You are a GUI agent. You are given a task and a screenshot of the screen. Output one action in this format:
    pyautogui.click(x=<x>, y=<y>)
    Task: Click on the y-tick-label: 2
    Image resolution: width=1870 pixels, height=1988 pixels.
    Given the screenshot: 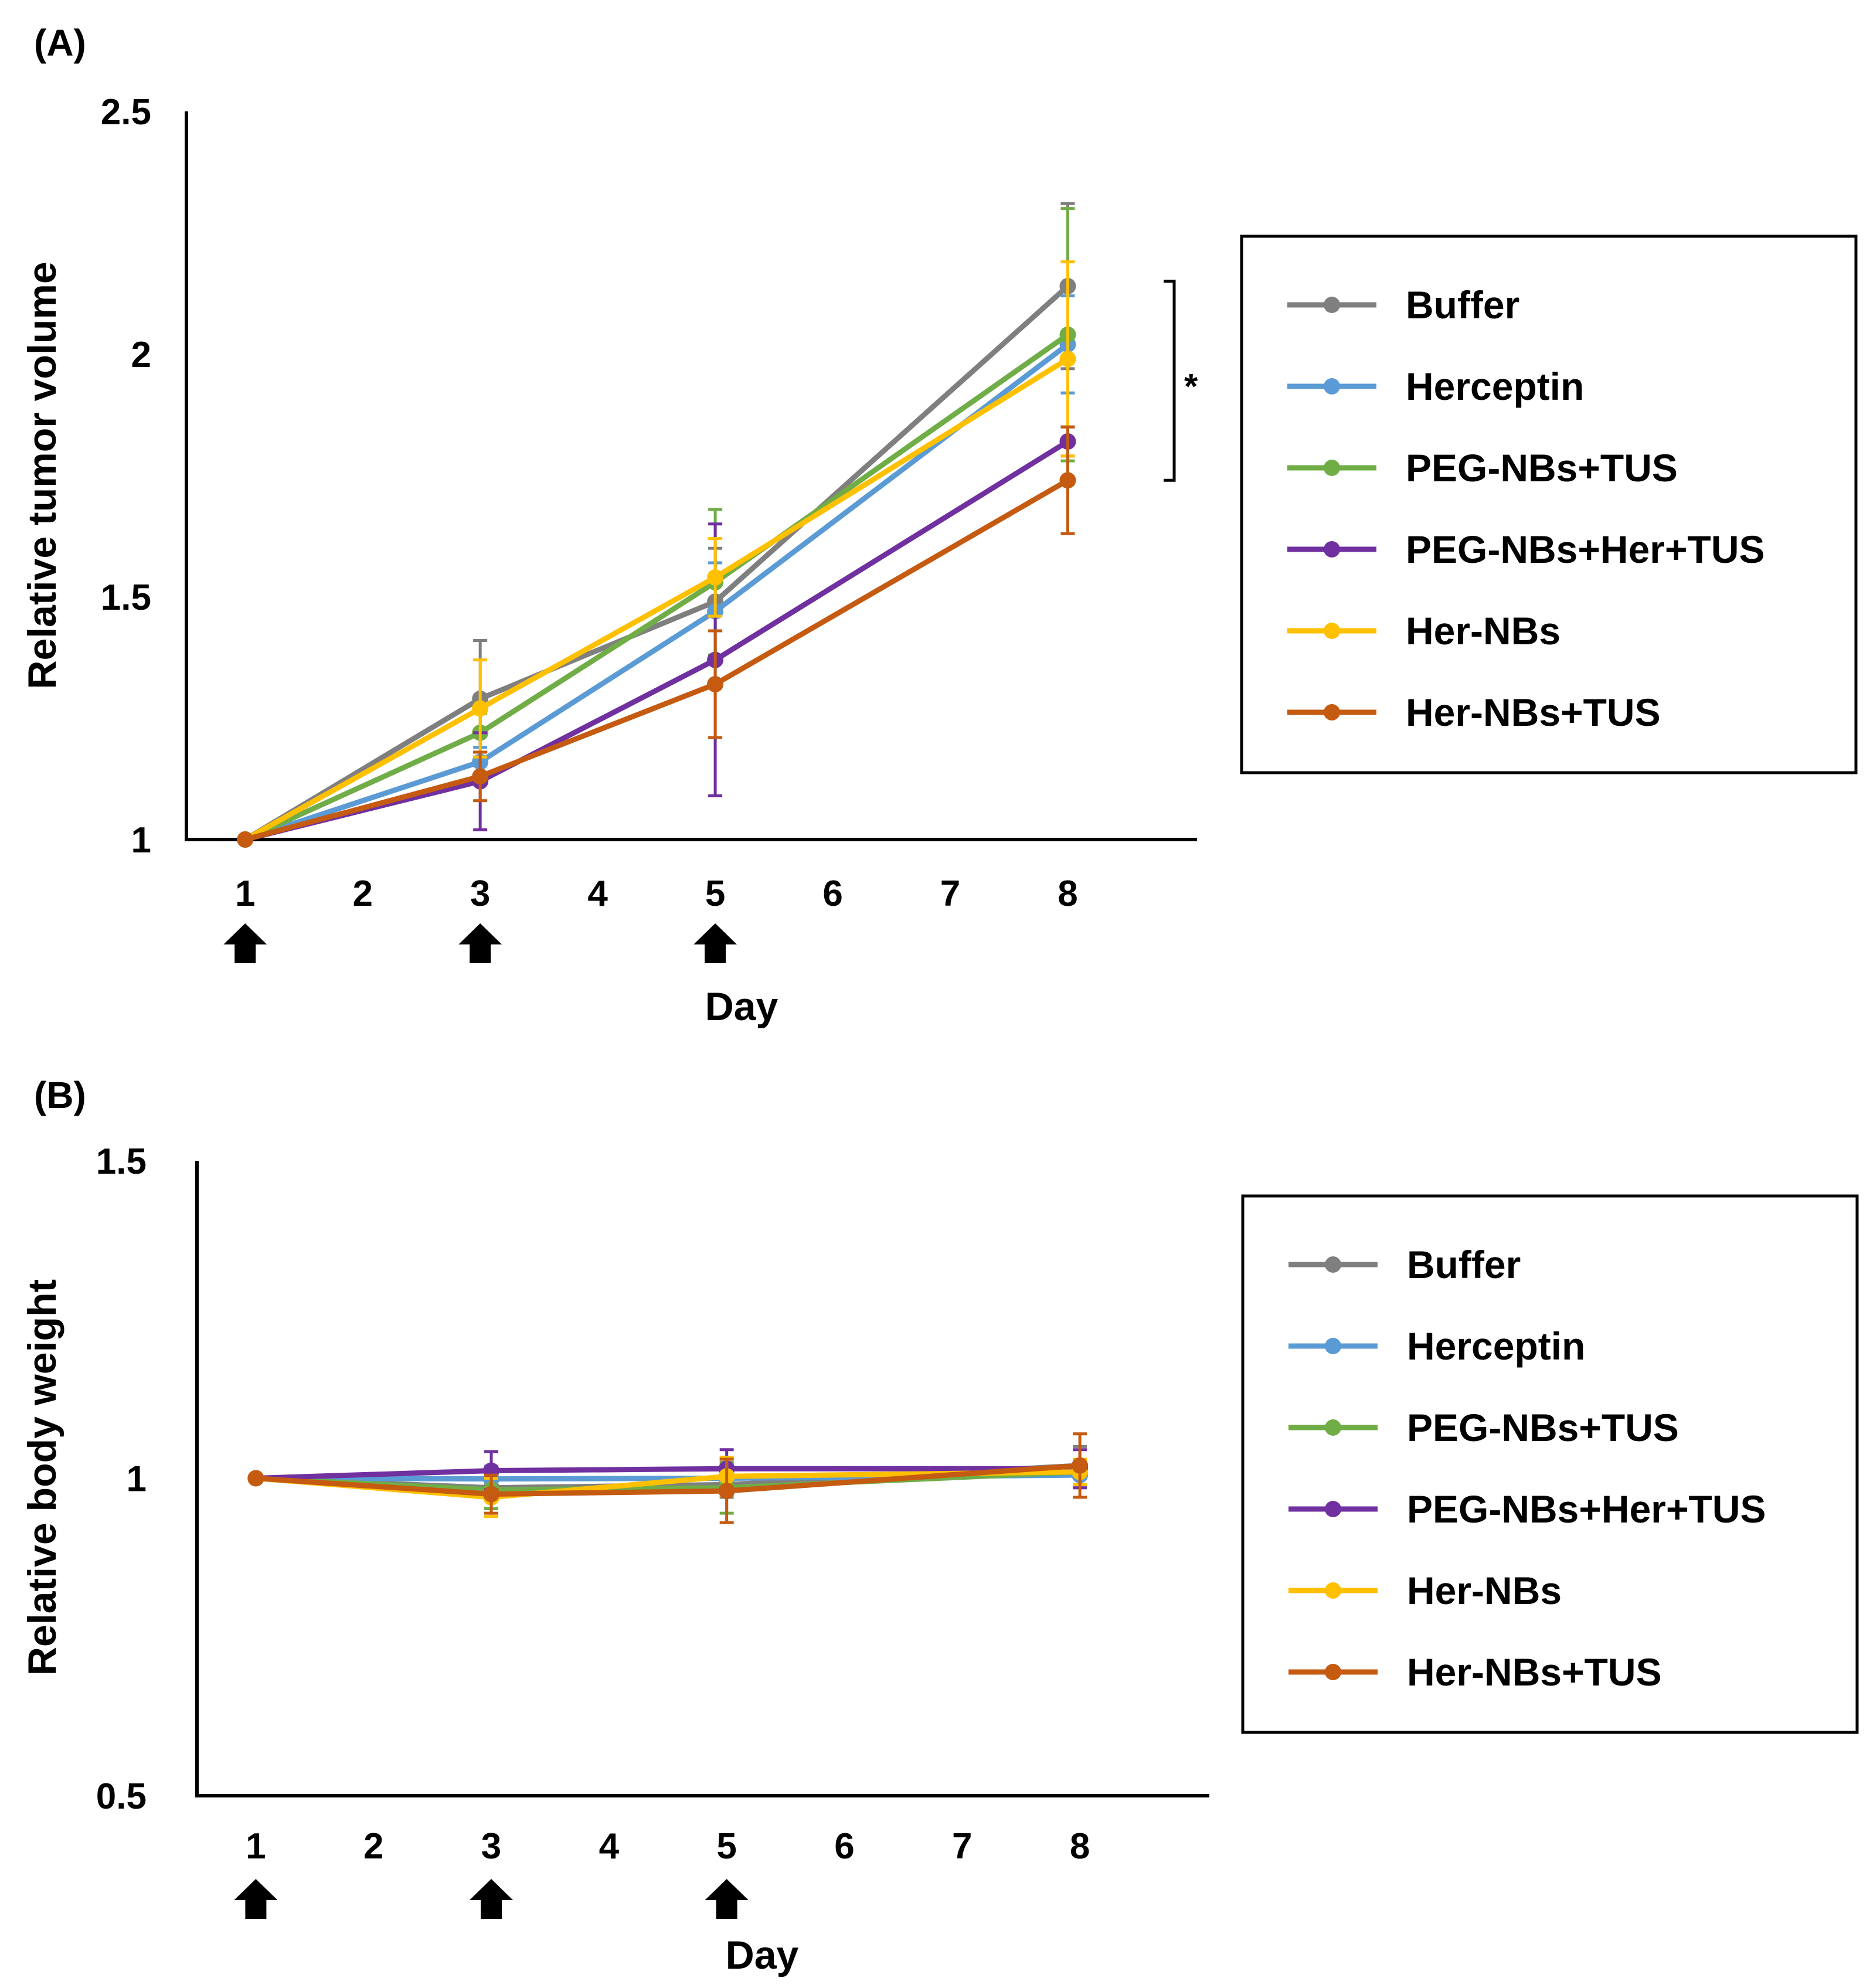 What is the action you would take?
    pyautogui.click(x=141, y=355)
    